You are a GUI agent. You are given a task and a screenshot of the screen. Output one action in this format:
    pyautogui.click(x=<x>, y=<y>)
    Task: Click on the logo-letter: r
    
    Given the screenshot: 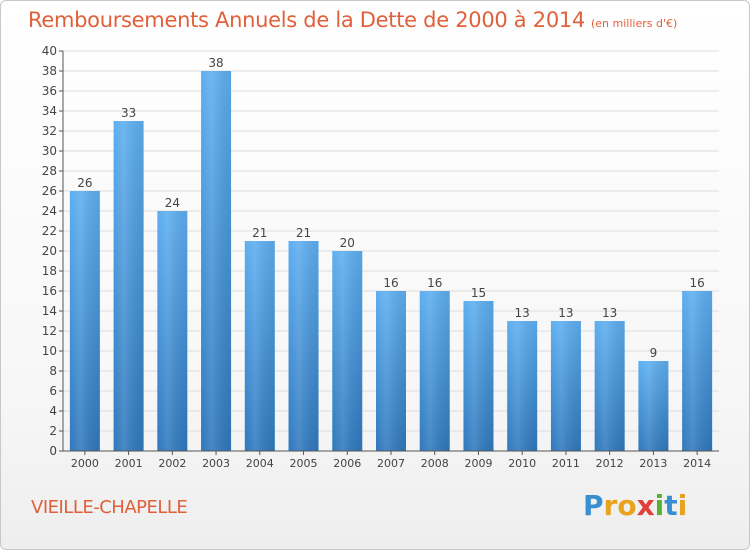 What is the action you would take?
    pyautogui.click(x=610, y=505)
    